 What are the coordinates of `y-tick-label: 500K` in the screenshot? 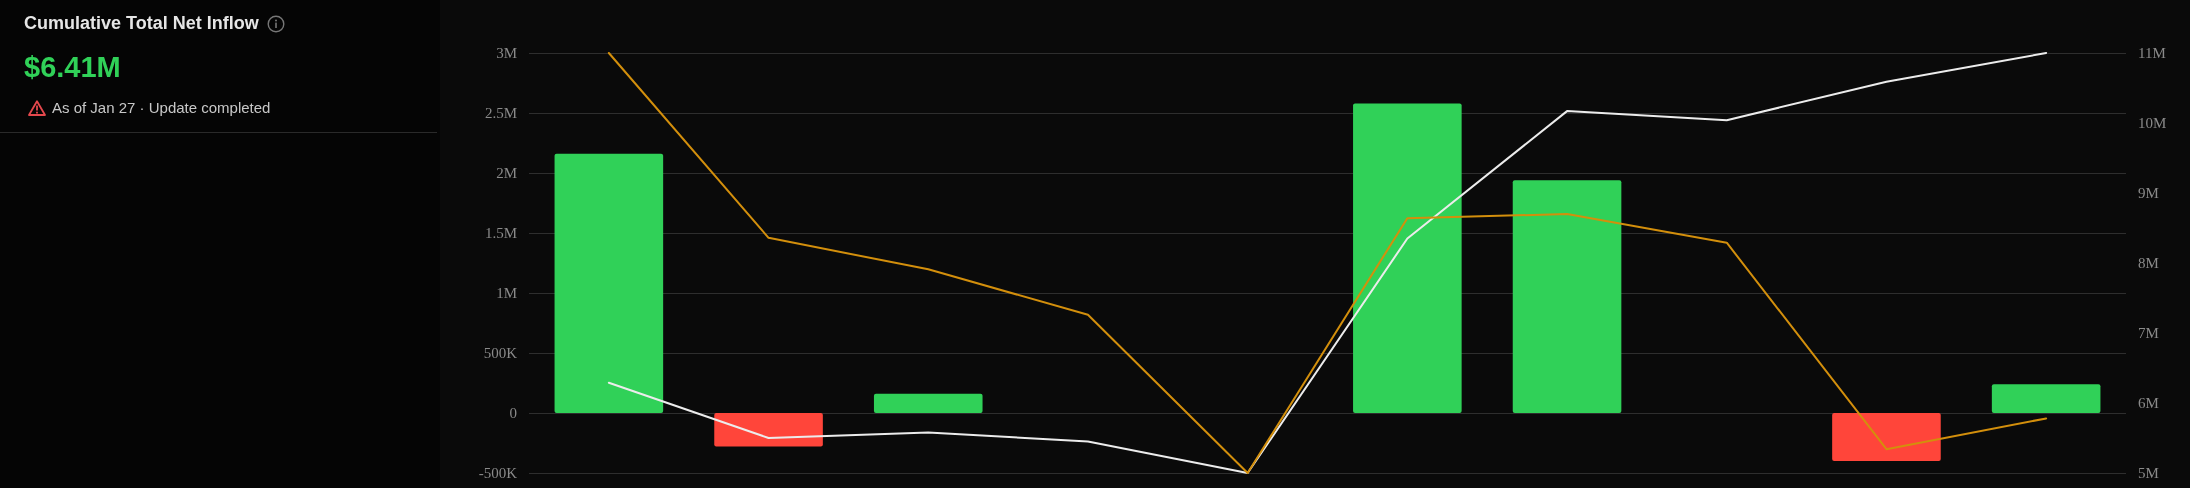 It's located at (500, 353).